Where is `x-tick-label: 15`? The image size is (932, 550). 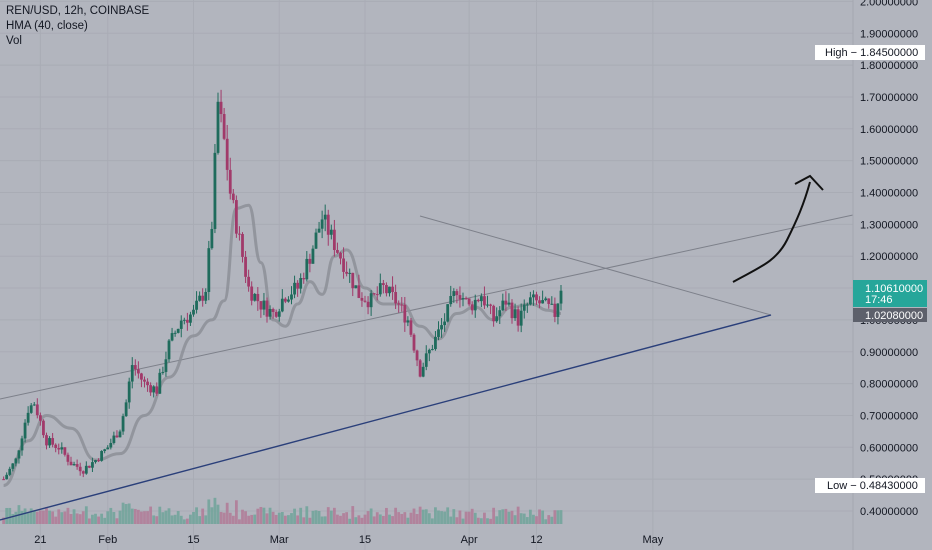 x-tick-label: 15 is located at coordinates (193, 540).